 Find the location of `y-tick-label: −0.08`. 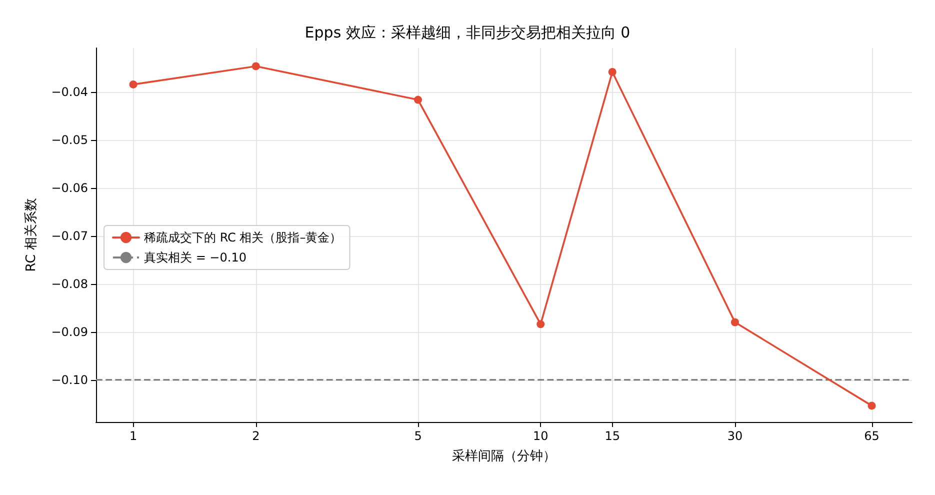

y-tick-label: −0.08 is located at coordinates (69, 283).